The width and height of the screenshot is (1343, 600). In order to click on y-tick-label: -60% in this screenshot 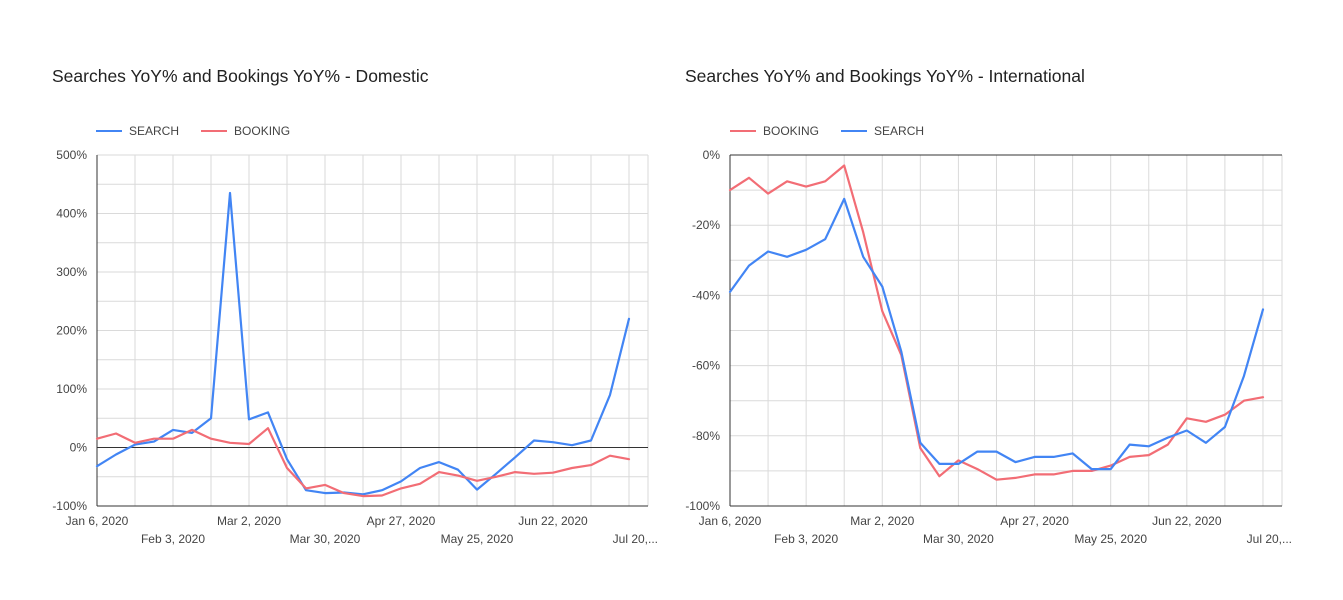, I will do `click(706, 366)`.